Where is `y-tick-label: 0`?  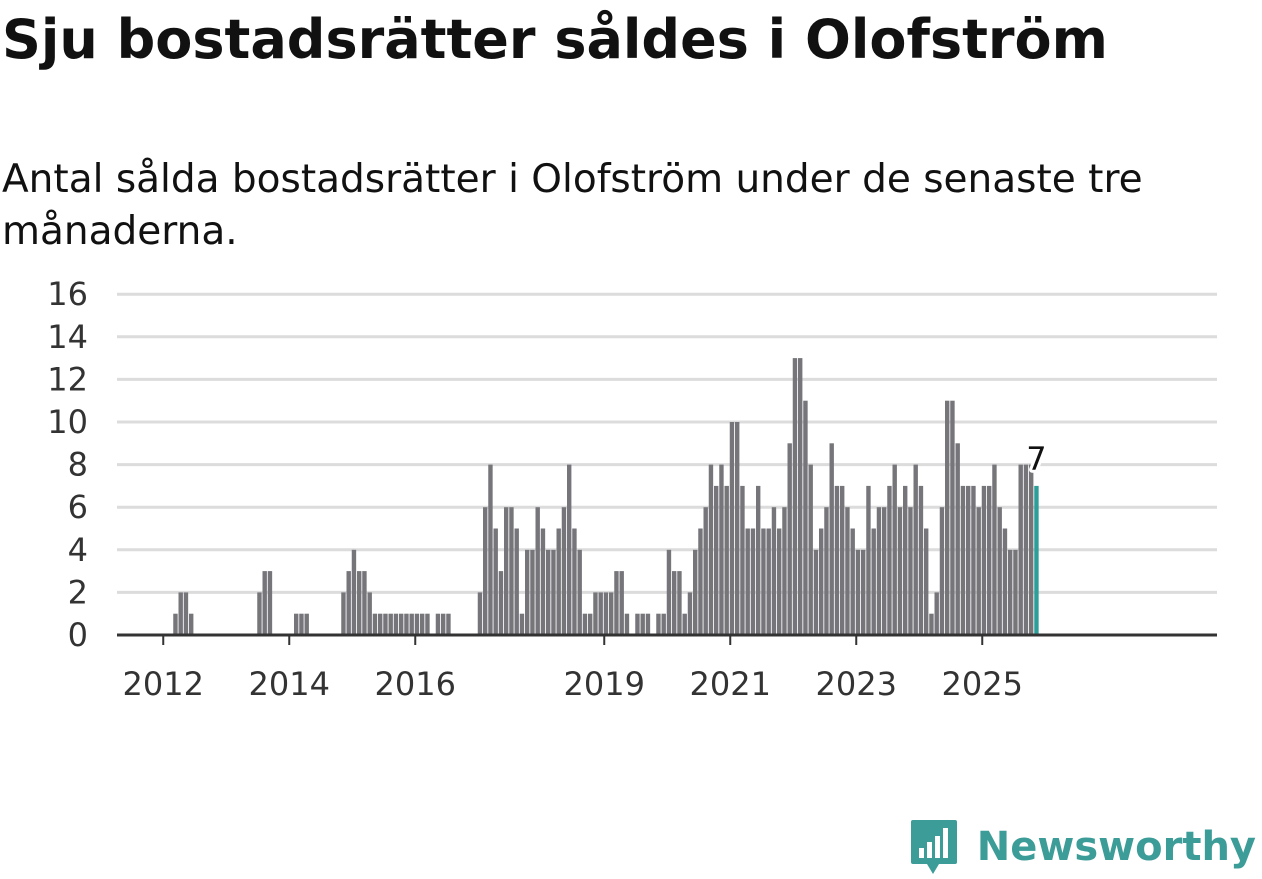
y-tick-label: 0 is located at coordinates (78, 635).